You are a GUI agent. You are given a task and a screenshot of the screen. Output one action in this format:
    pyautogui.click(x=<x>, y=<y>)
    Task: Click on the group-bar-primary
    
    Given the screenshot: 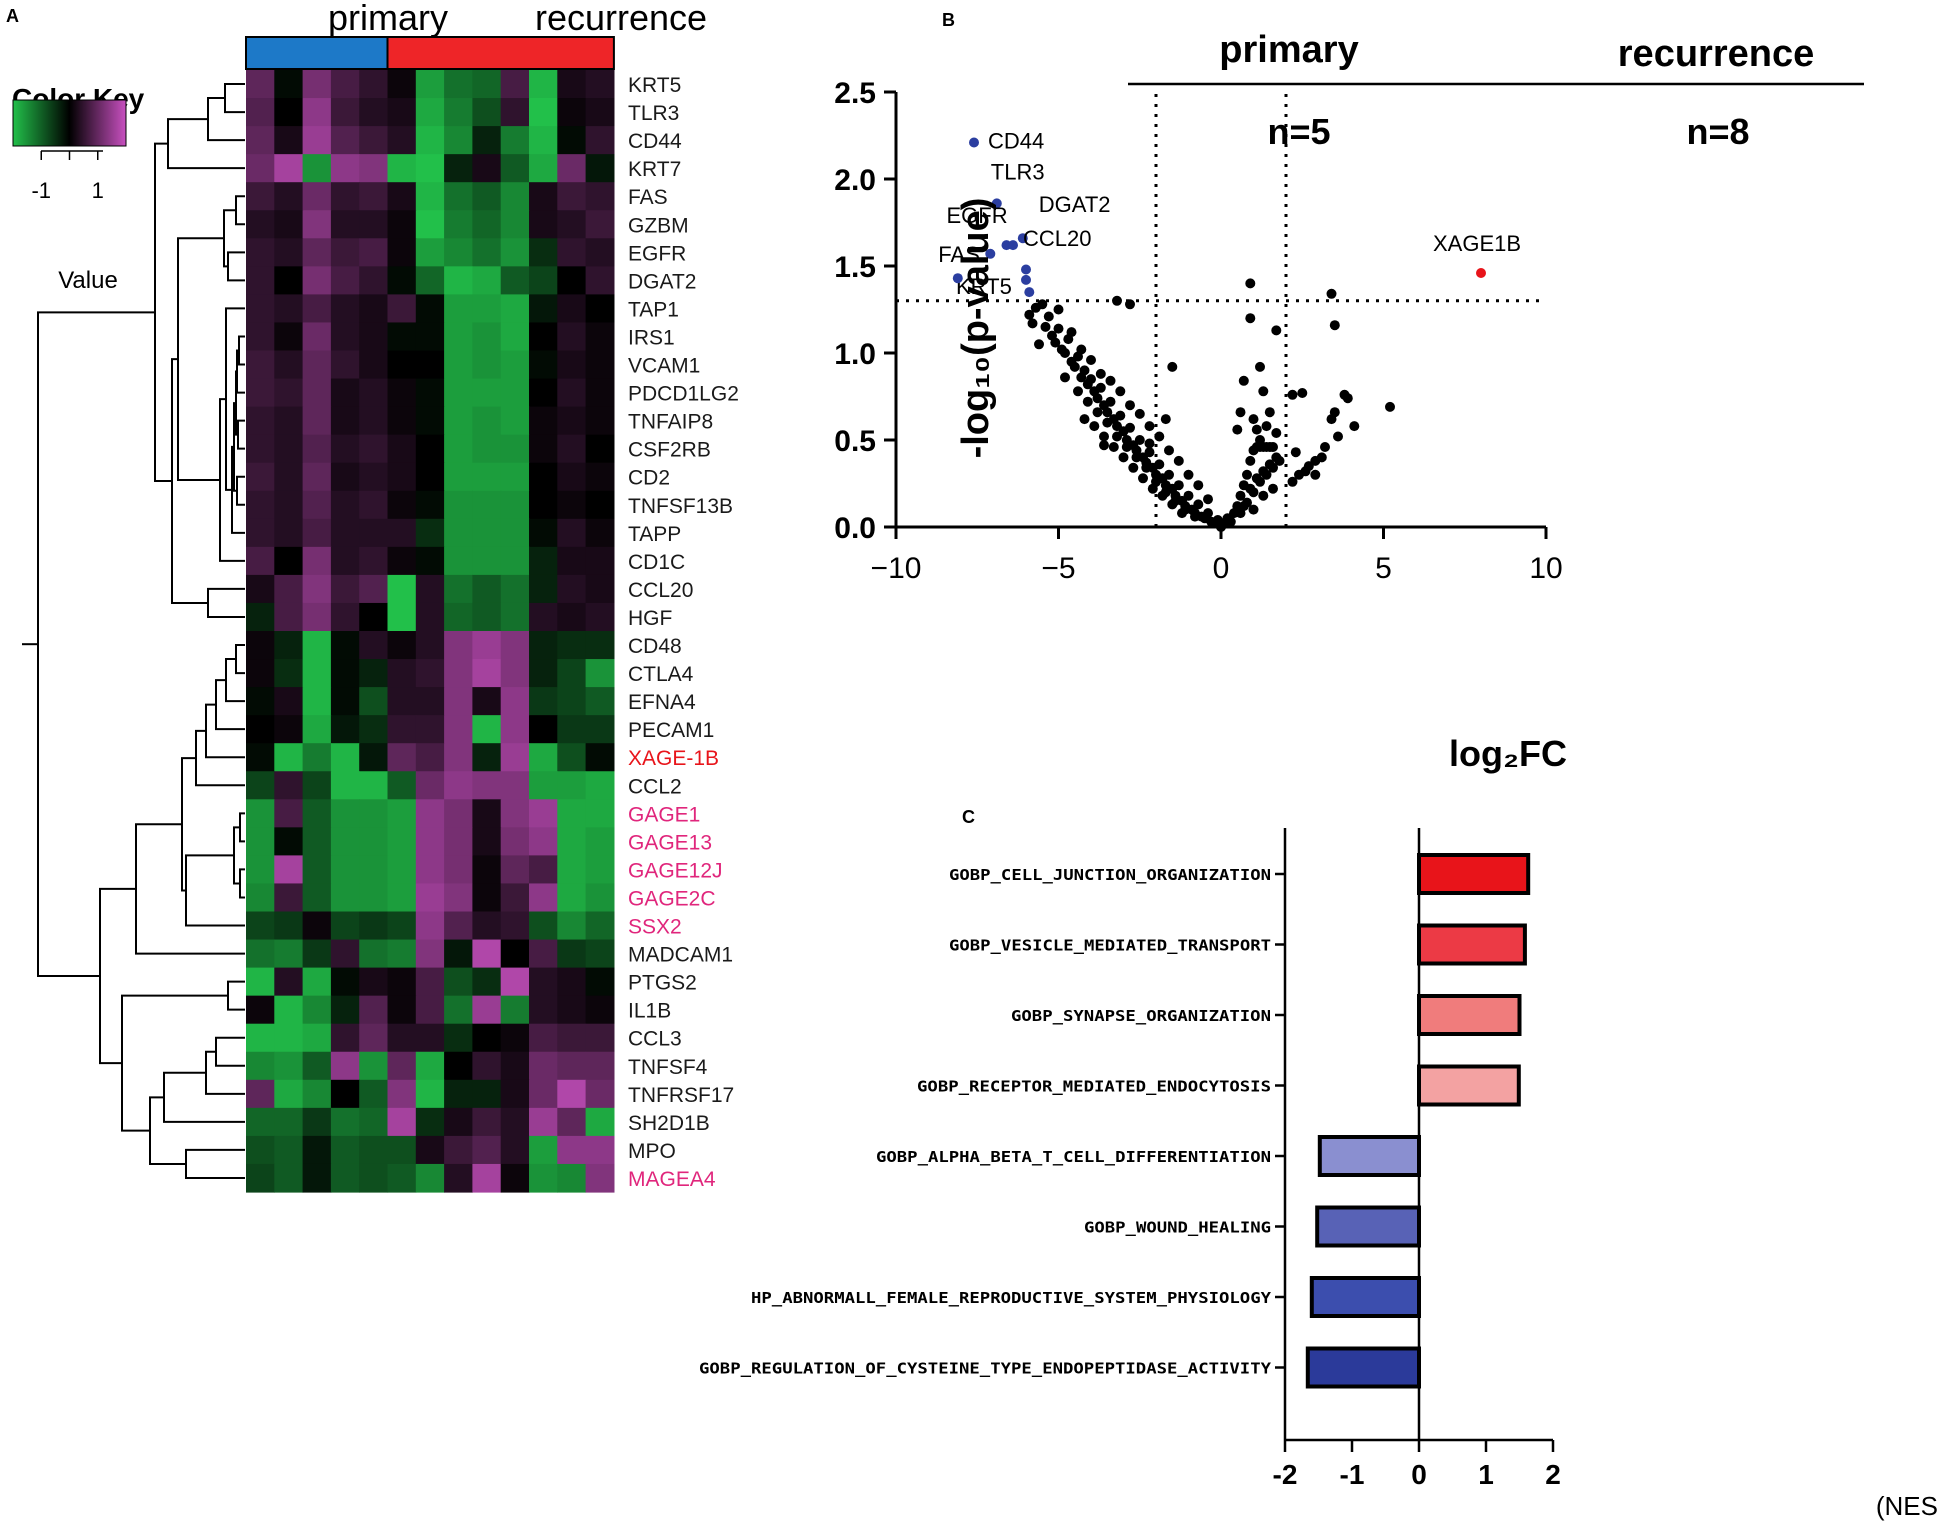 What is the action you would take?
    pyautogui.click(x=317, y=53)
    